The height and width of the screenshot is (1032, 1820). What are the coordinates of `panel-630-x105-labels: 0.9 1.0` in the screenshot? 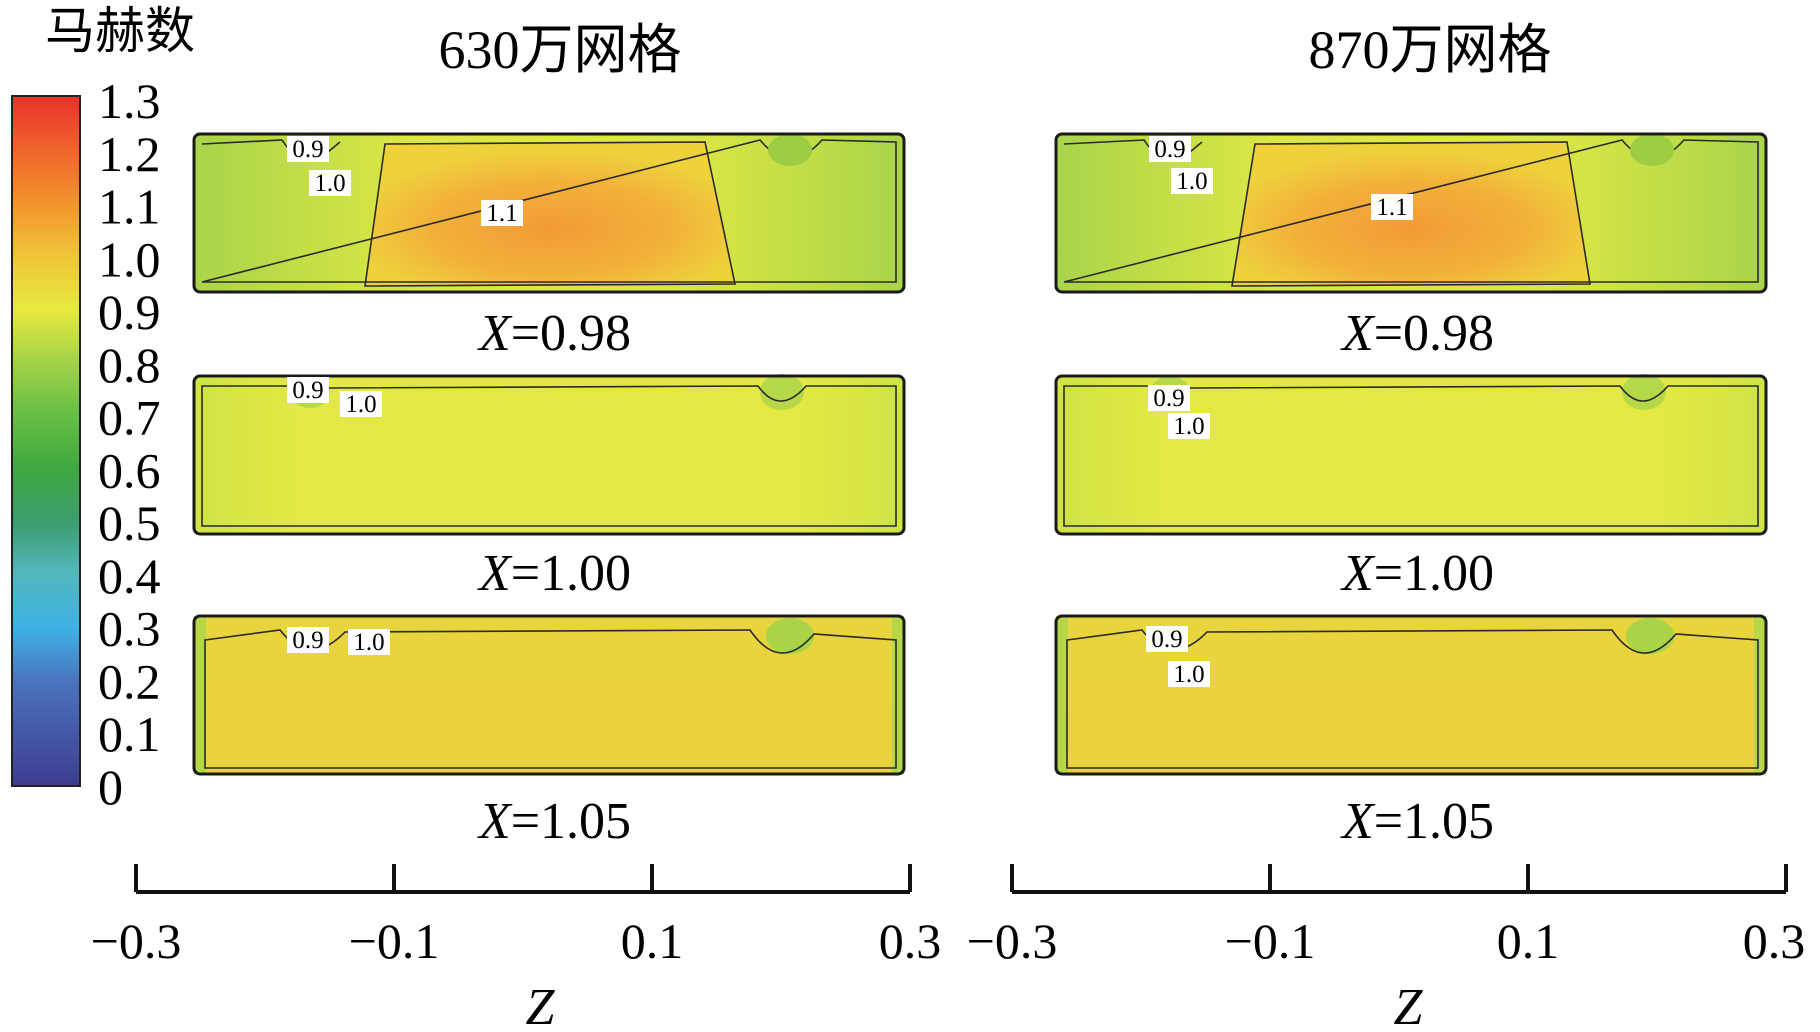 It's located at (338, 641).